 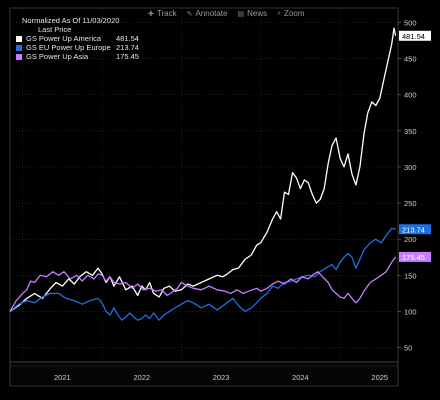 I want to click on track-button: ✚ Track, so click(x=162, y=13).